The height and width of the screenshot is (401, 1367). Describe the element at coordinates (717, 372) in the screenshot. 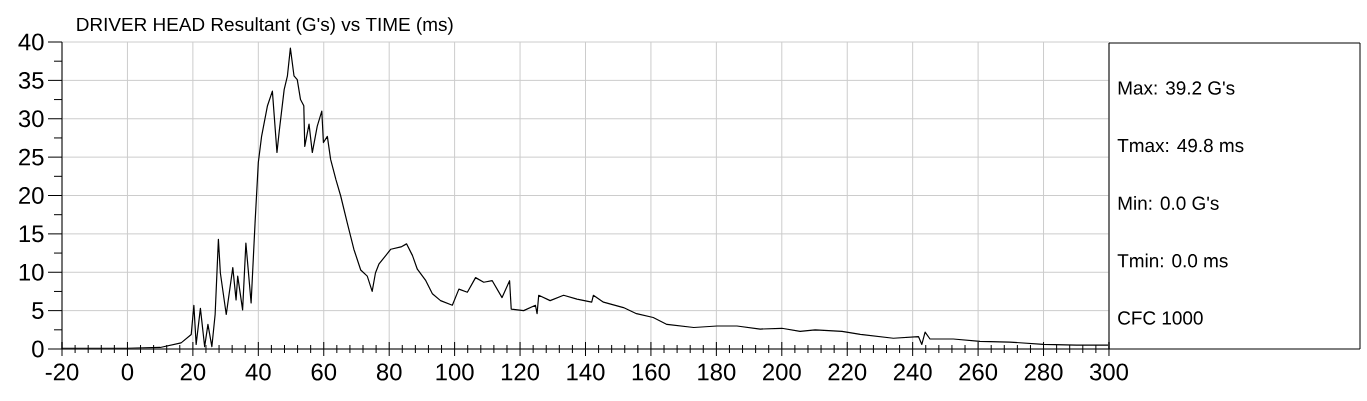

I see `x-tick-label: 180` at that location.